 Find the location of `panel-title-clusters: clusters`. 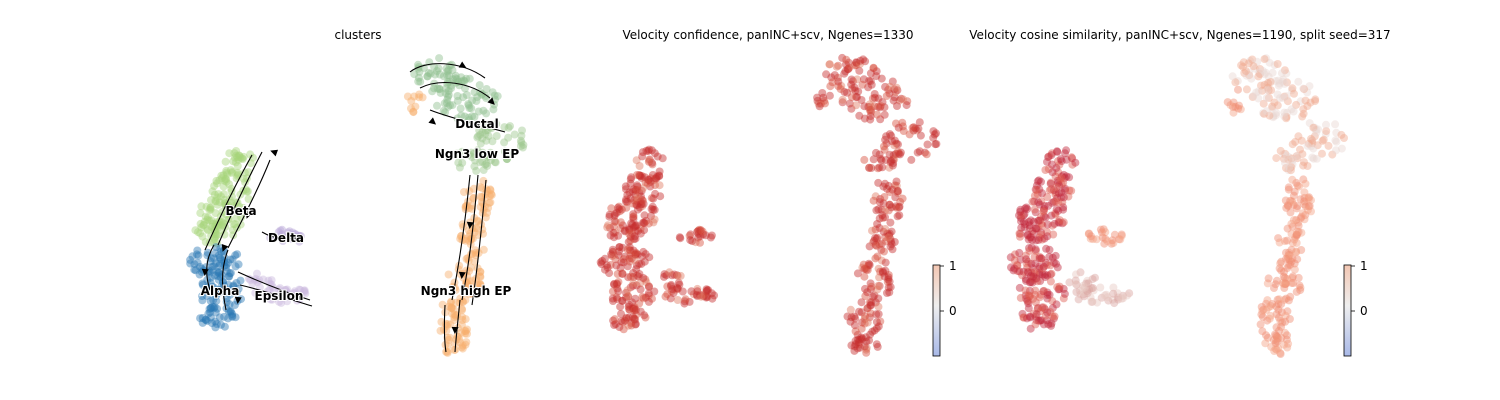

panel-title-clusters: clusters is located at coordinates (357, 35).